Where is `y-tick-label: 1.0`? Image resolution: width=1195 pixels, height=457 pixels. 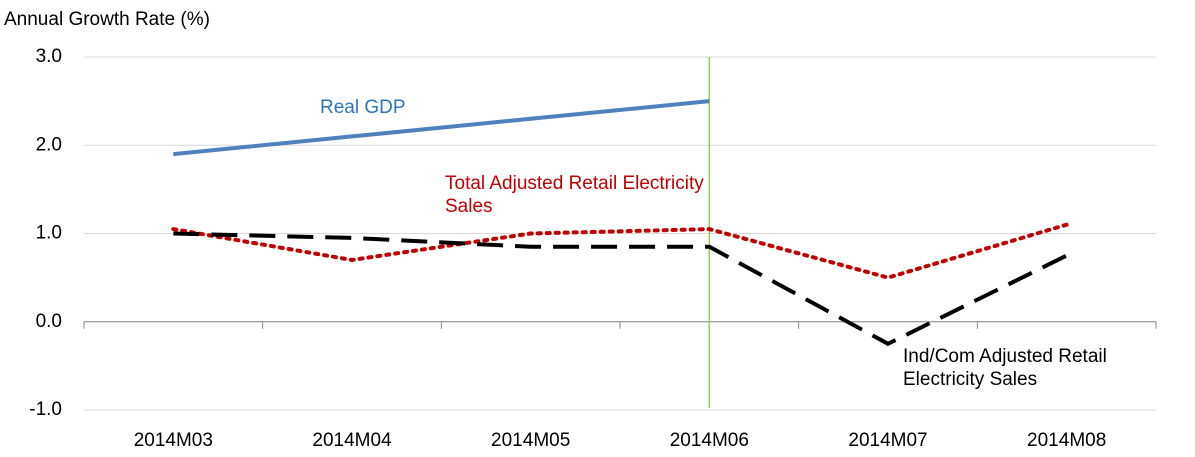 y-tick-label: 1.0 is located at coordinates (49, 233).